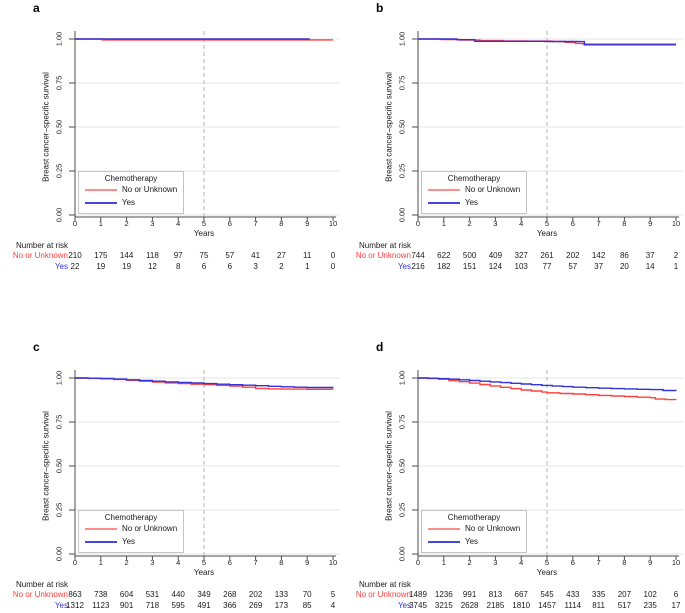 Image resolution: width=685 pixels, height=613 pixels. Describe the element at coordinates (624, 266) in the screenshot. I see `risk-value: 20` at that location.